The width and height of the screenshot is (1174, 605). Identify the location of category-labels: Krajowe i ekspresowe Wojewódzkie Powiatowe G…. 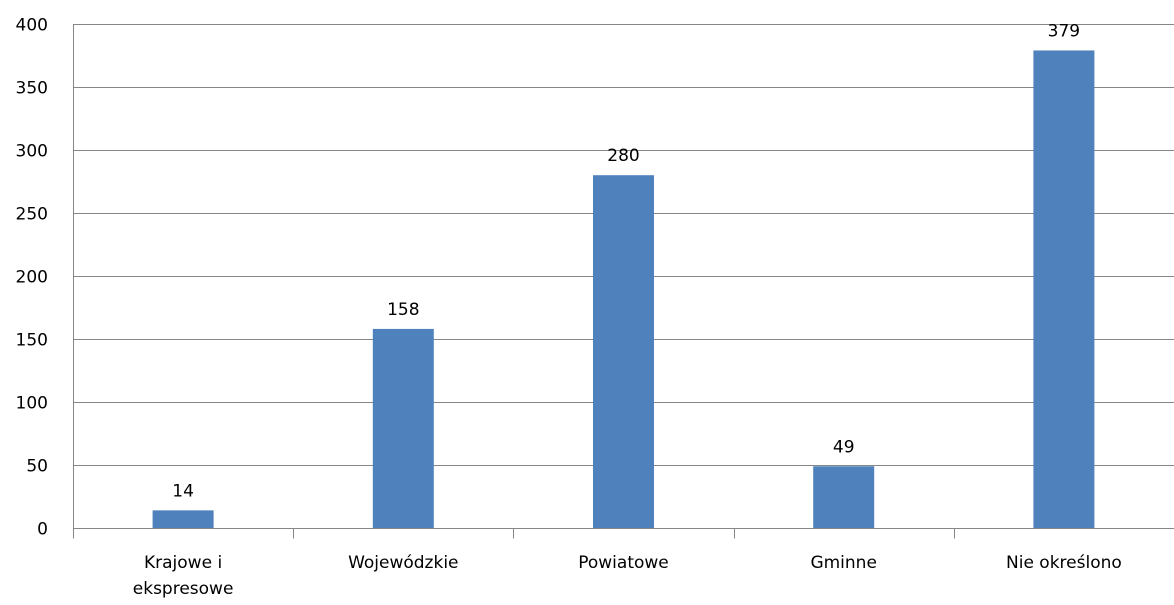
(627, 576).